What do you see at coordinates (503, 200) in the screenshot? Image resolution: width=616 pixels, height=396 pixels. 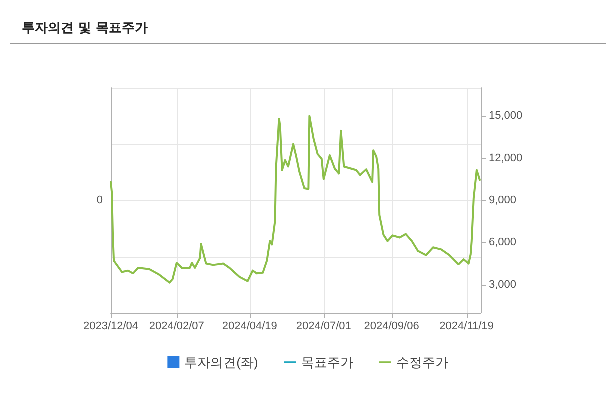 I see `y2-tick-label: 9,000` at bounding box center [503, 200].